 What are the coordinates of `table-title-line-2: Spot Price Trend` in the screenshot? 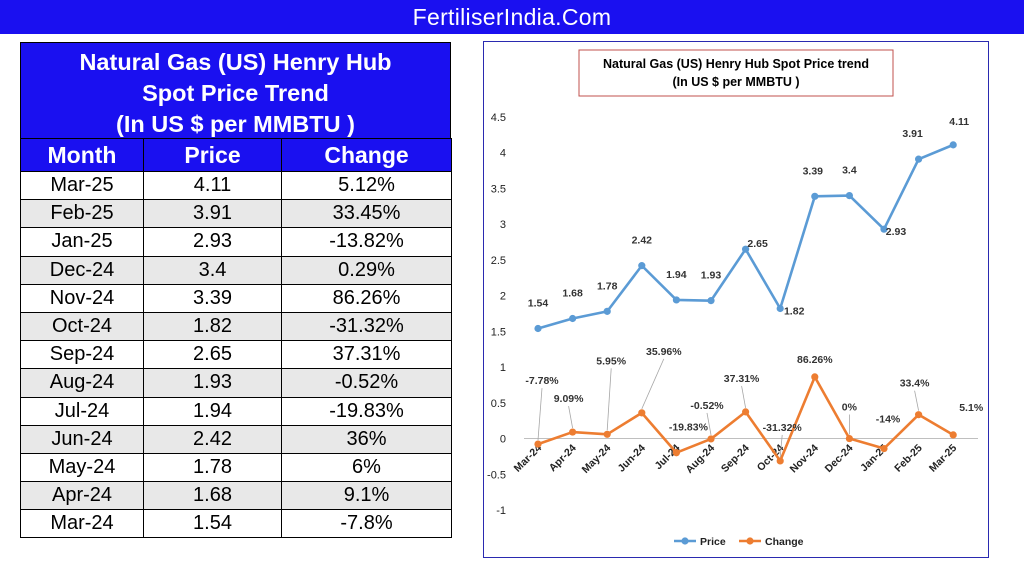 It's located at (235, 93).